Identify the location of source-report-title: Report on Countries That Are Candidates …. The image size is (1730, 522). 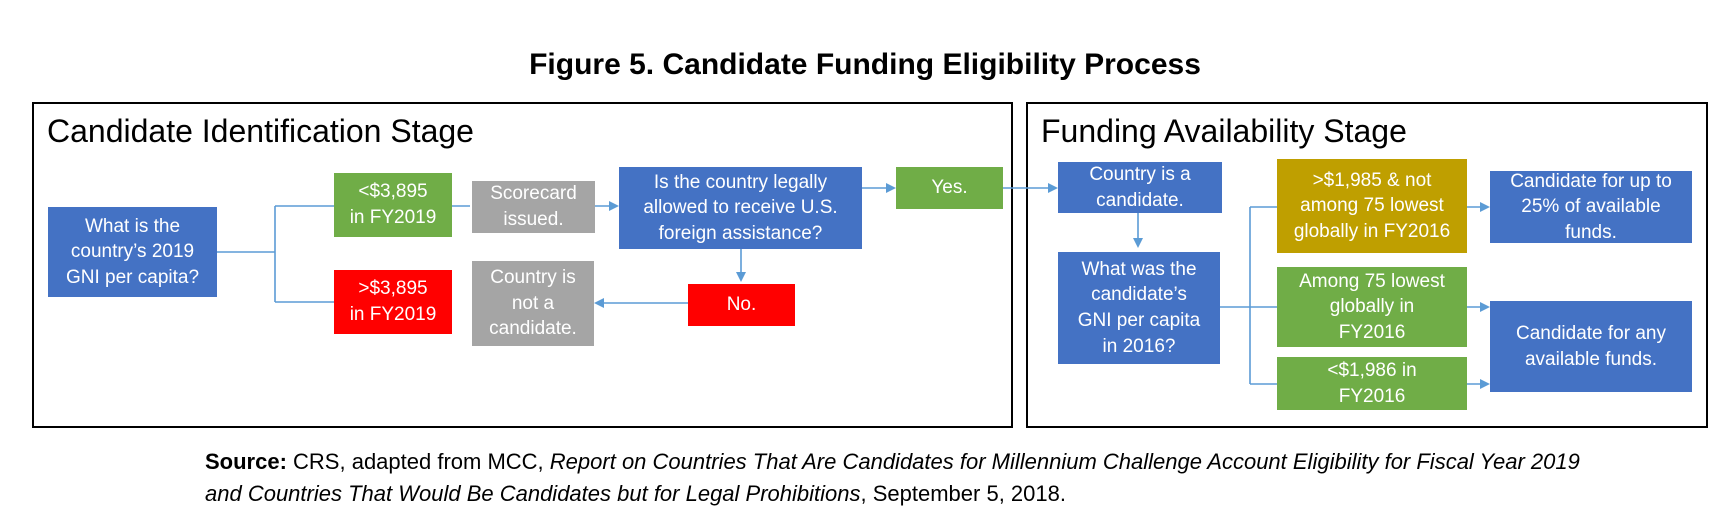
(892, 477).